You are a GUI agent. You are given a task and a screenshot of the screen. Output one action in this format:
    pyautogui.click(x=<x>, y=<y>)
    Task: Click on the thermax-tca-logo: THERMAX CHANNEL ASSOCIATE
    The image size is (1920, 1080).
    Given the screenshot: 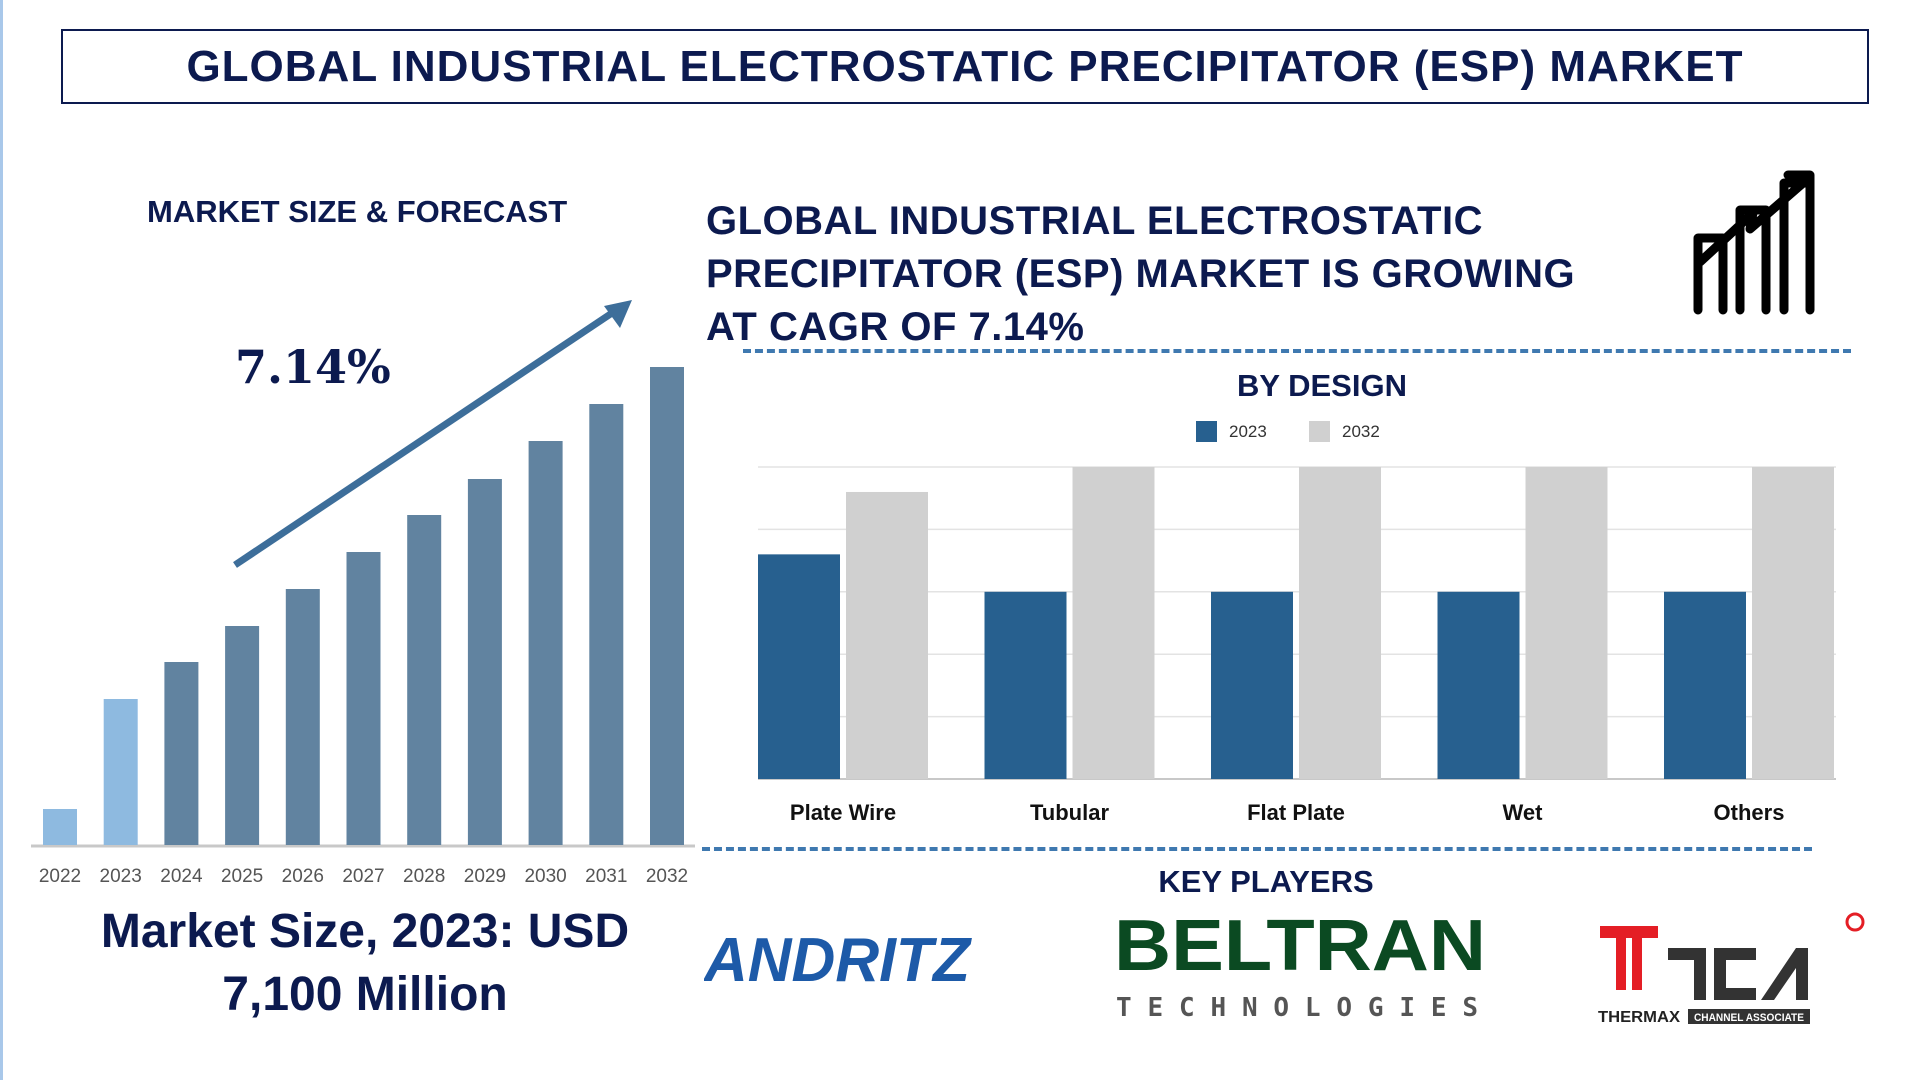 What is the action you would take?
    pyautogui.click(x=1731, y=969)
    